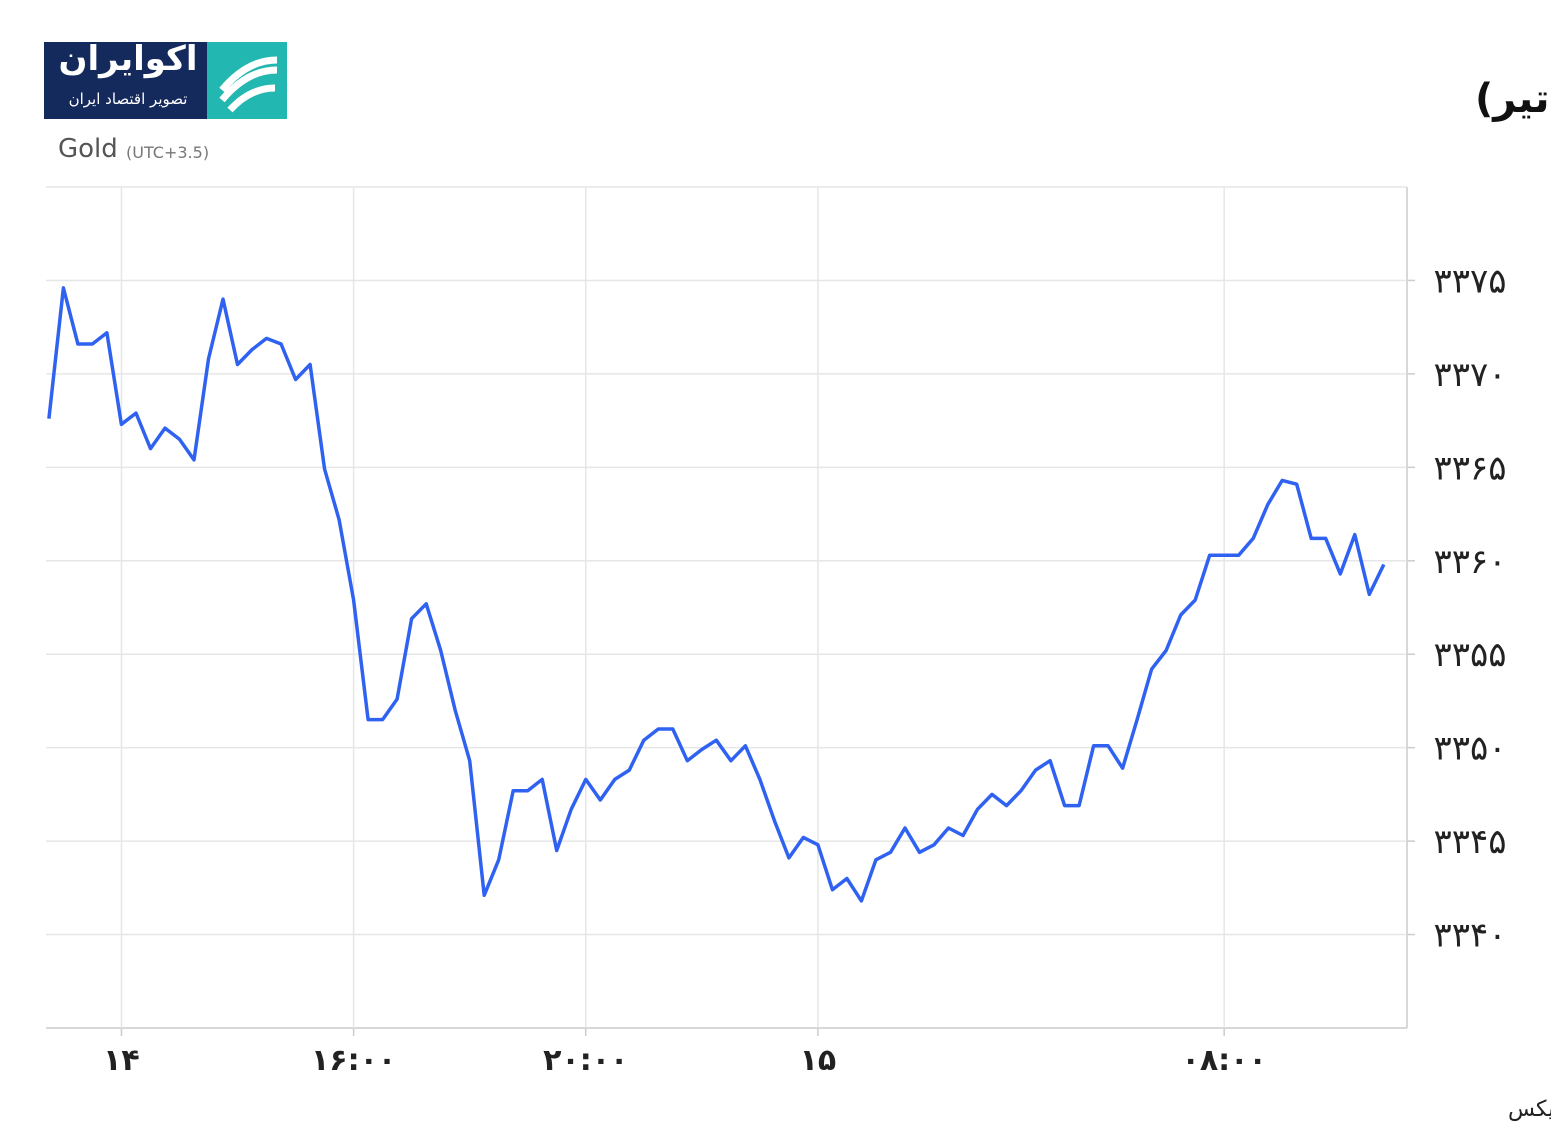 The width and height of the screenshot is (1551, 1148). Describe the element at coordinates (1469, 936) in the screenshot. I see `y-tick-label: ۳۳۴۰` at that location.